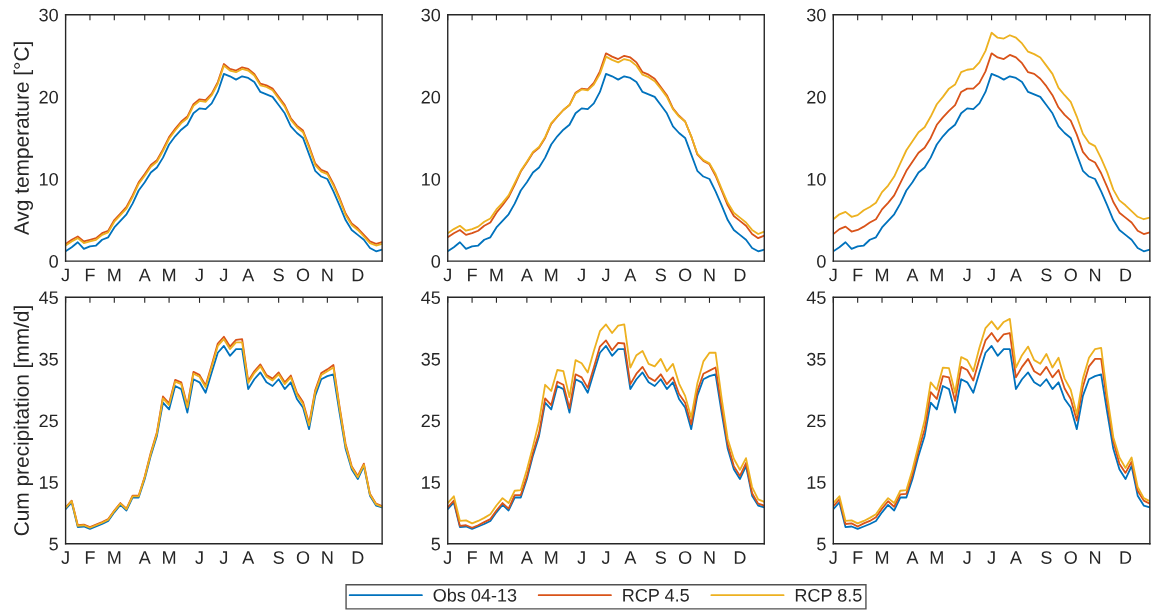  Describe the element at coordinates (23, 139) in the screenshot. I see `y-axis-title: Avg temperature [°C]` at that location.